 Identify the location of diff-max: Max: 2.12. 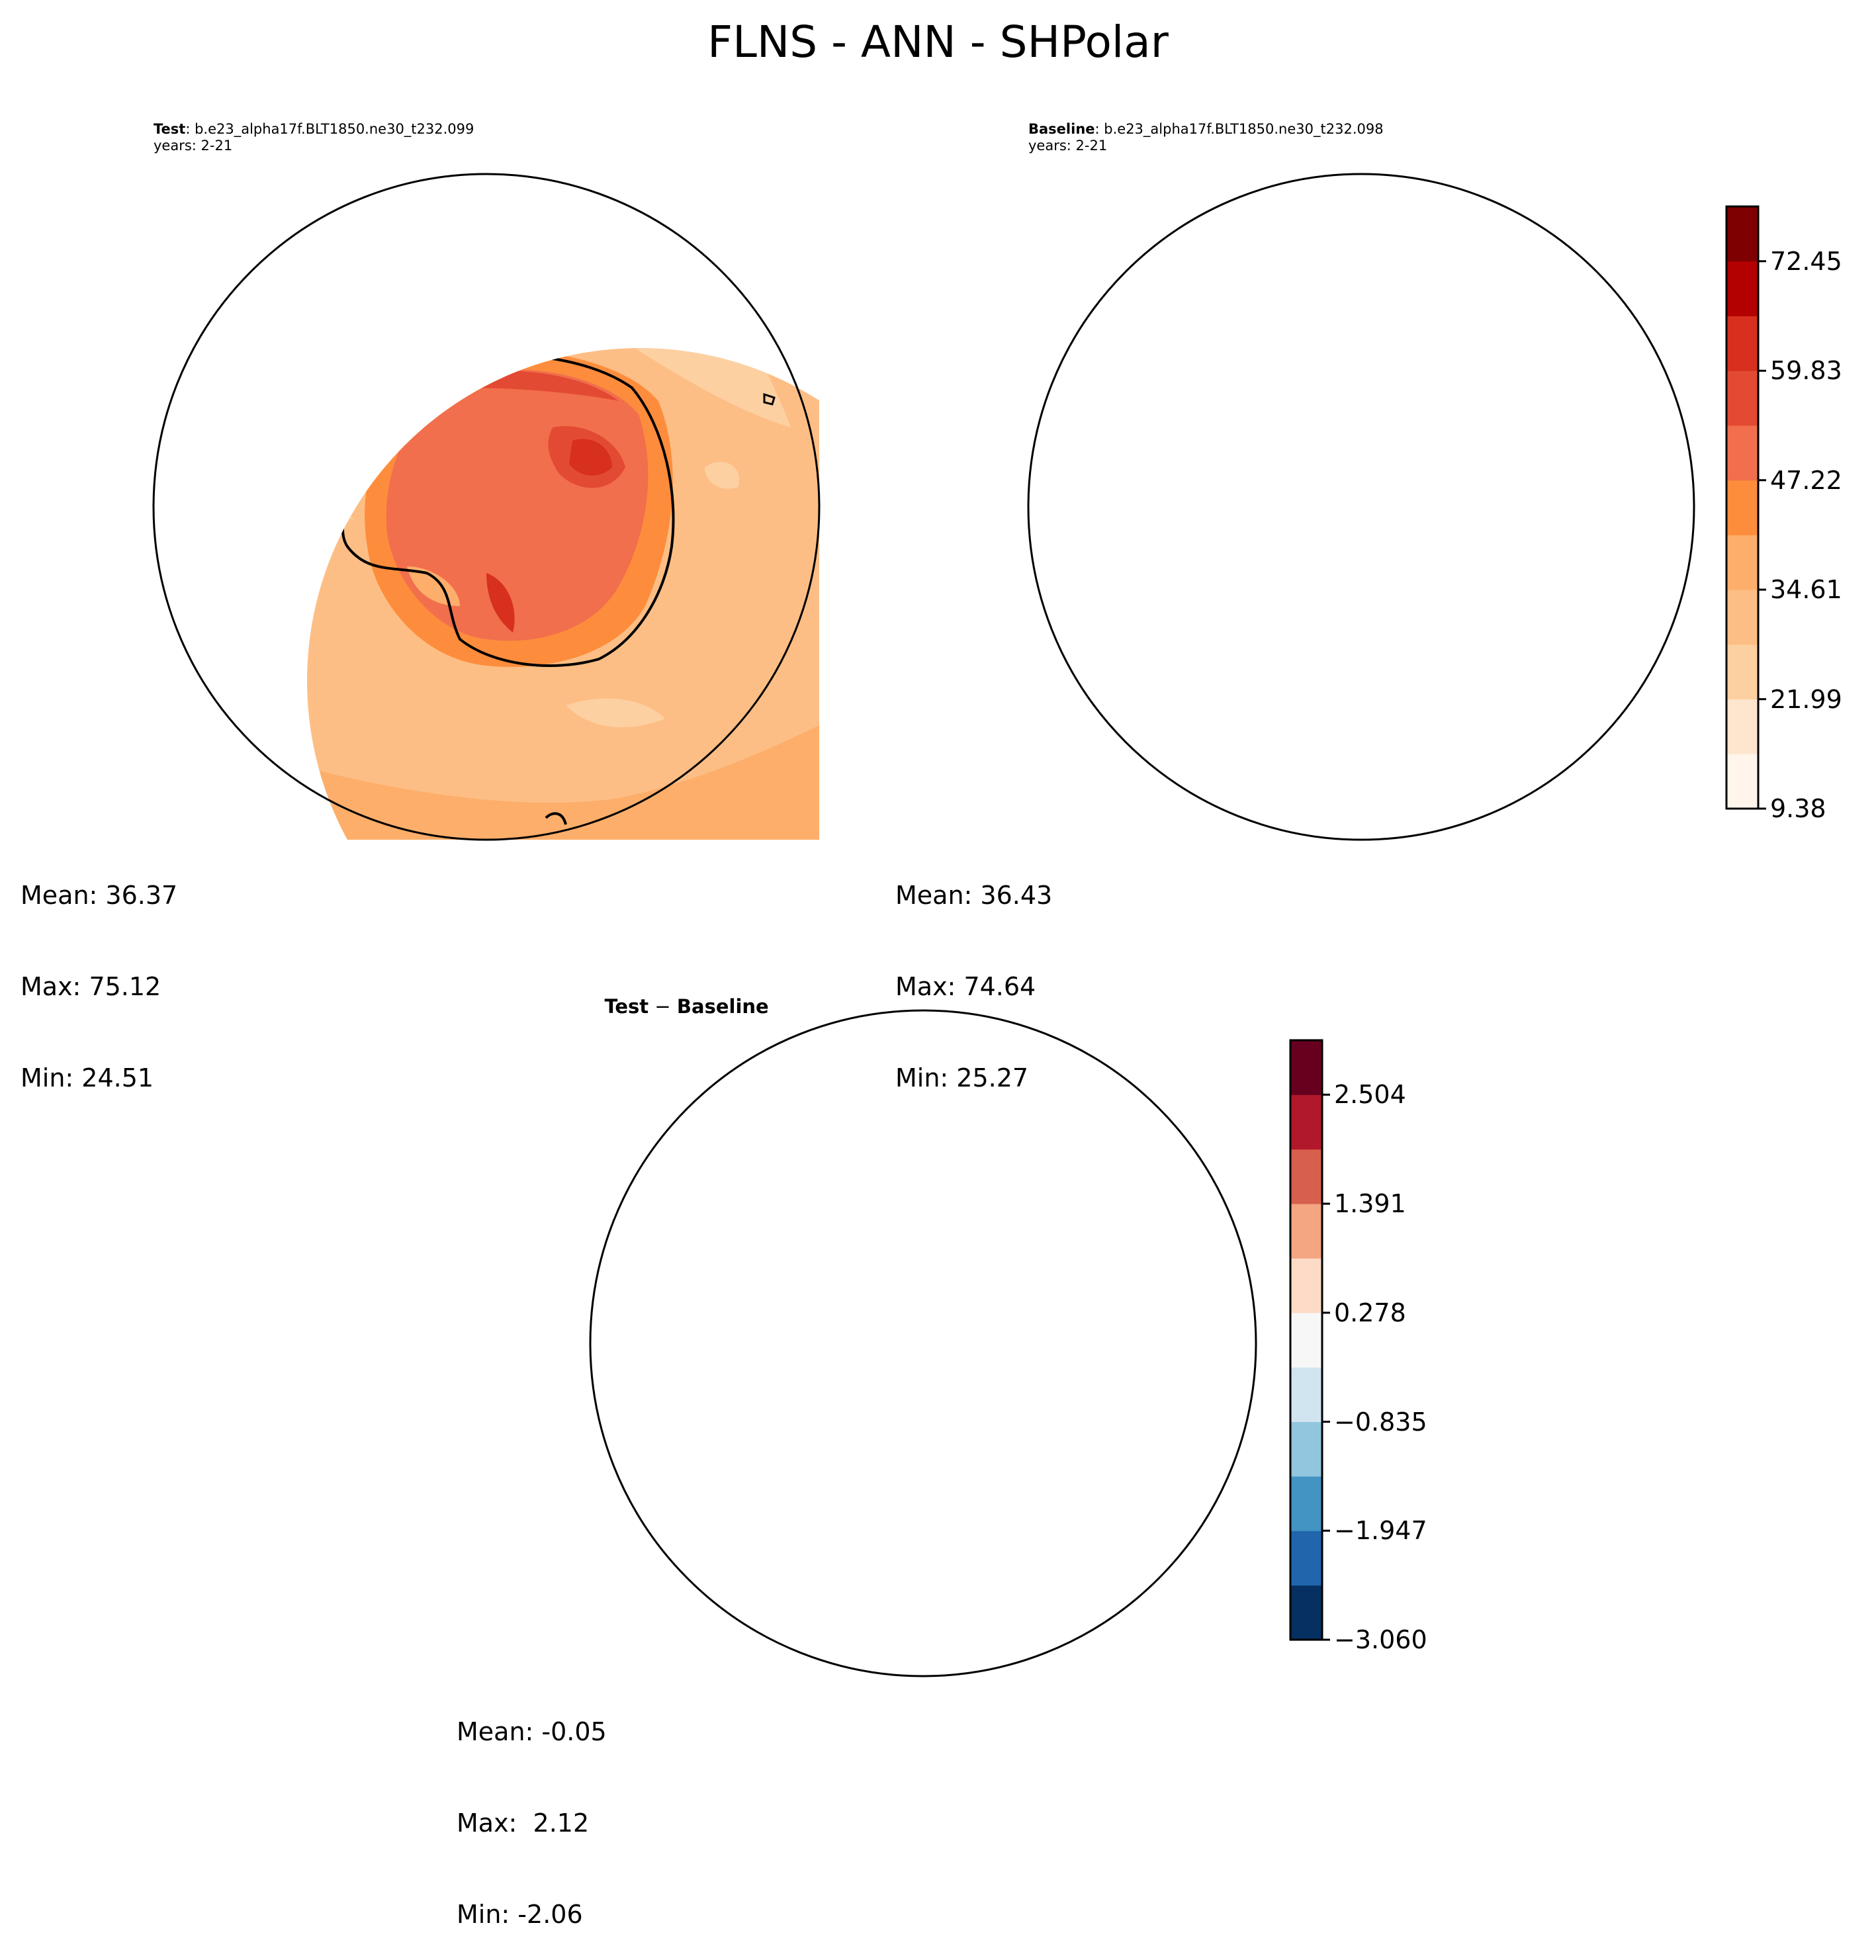
(523, 1823).